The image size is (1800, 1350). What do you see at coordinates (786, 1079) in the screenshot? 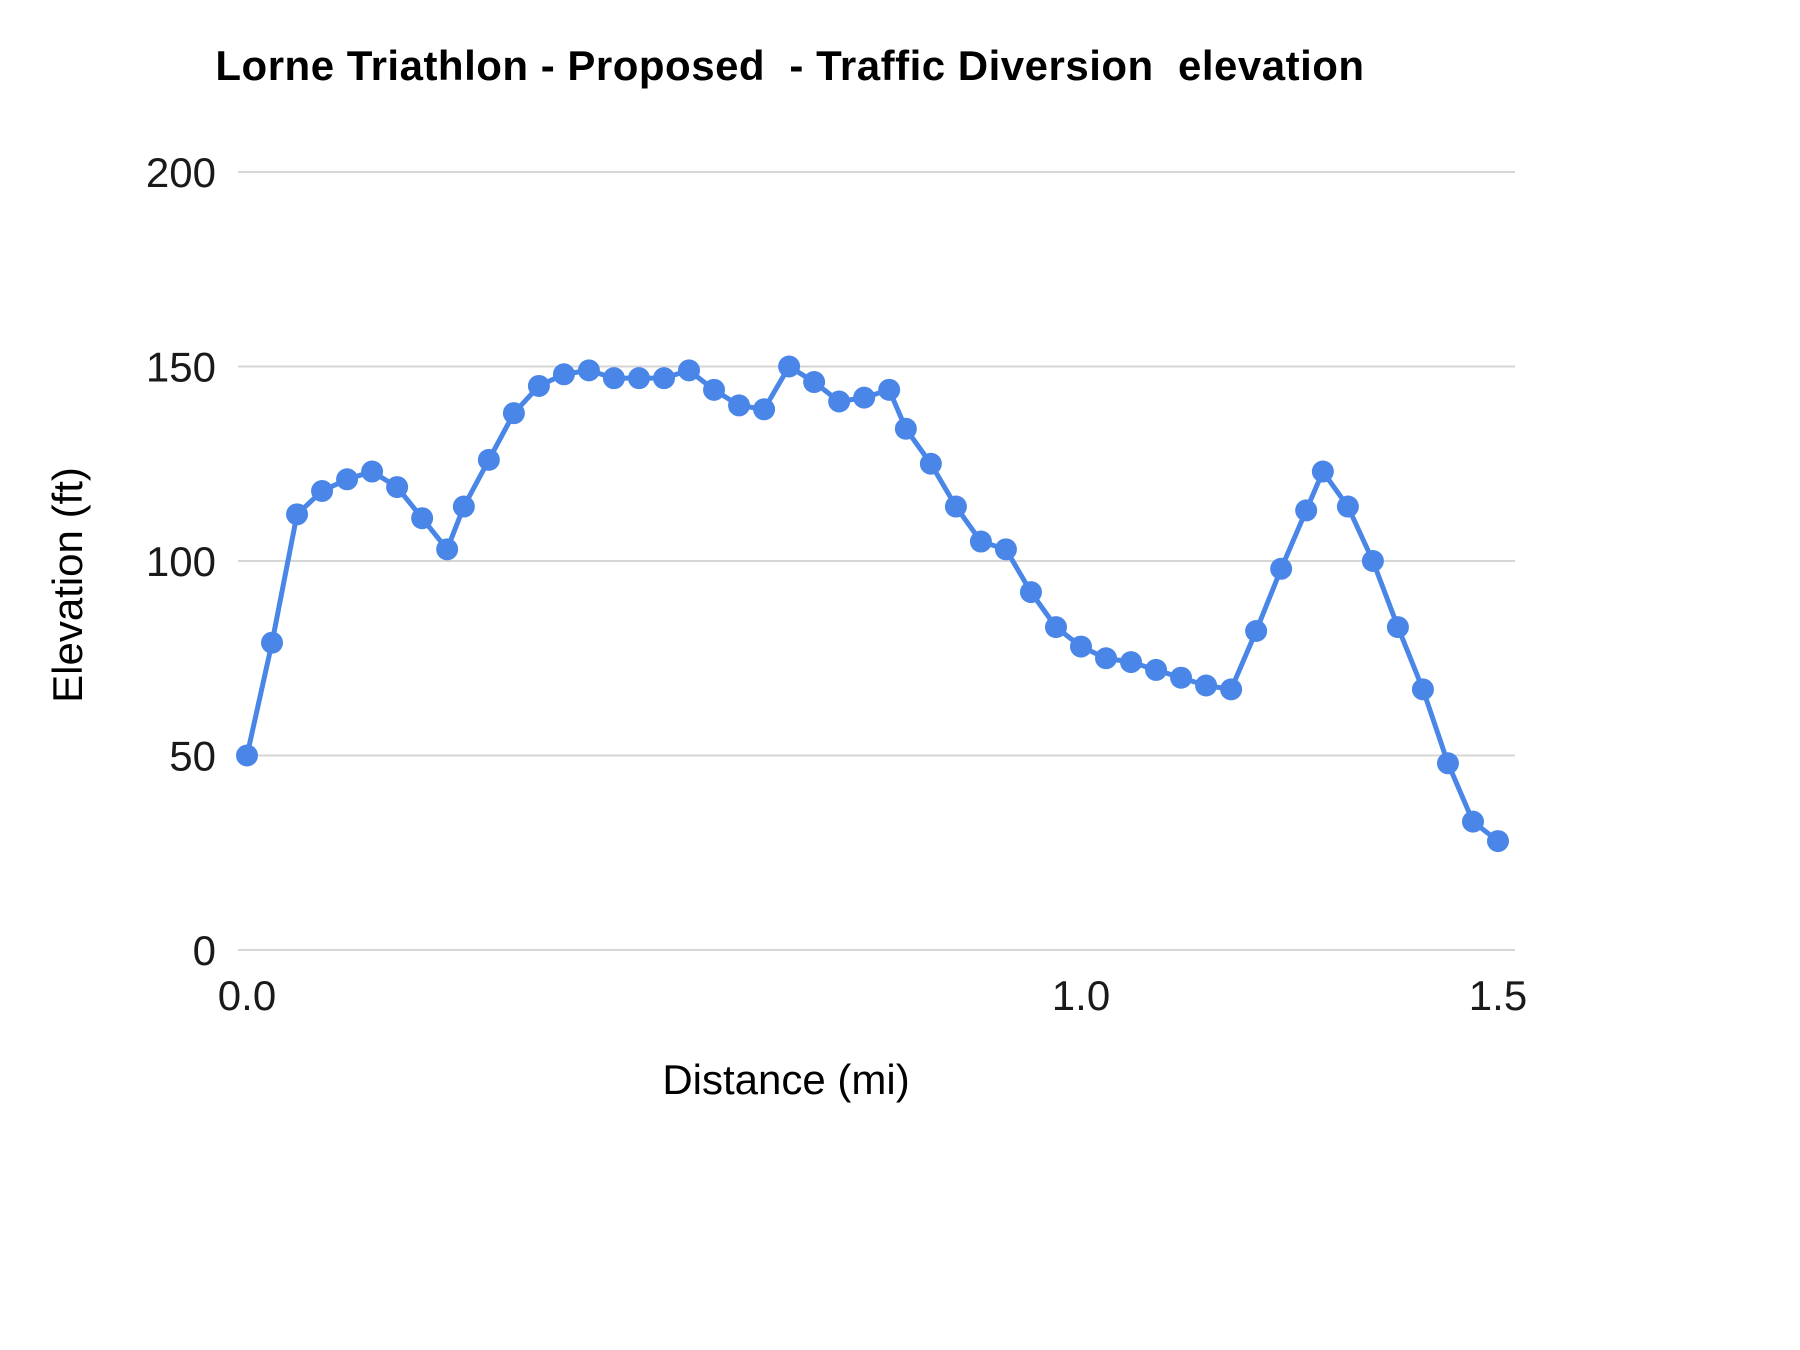
I see `x-axis-title: Distance (mi)` at bounding box center [786, 1079].